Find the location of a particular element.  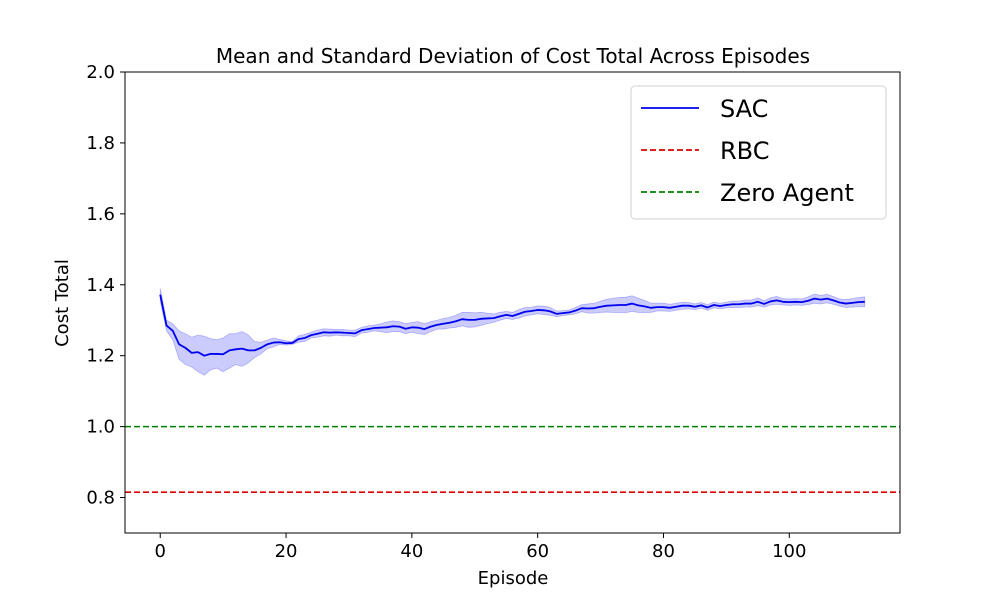

sac-mean-line is located at coordinates (512, 325).